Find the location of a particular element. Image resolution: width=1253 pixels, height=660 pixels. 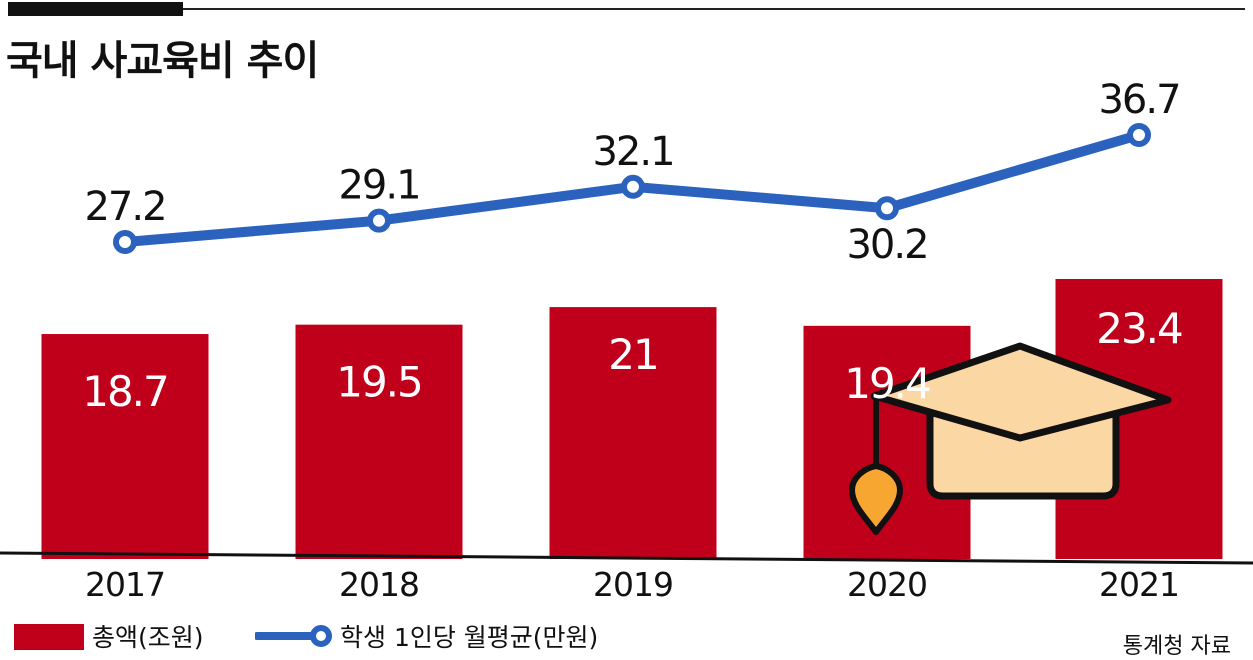

line-point-2021 is located at coordinates (1139, 135).